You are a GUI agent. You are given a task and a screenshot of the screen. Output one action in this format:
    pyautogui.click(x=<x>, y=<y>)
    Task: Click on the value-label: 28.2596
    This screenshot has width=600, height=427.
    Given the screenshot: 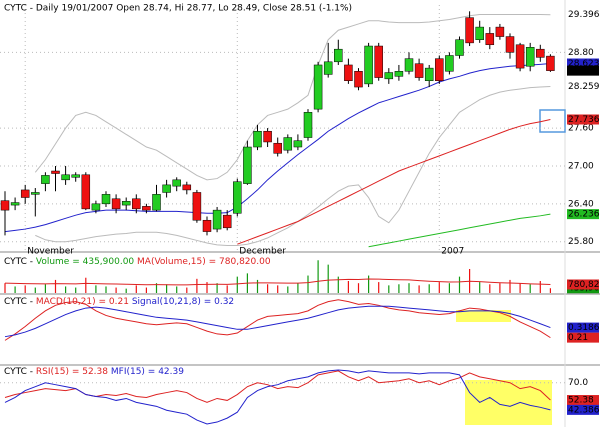 What is the action you would take?
    pyautogui.click(x=584, y=87)
    